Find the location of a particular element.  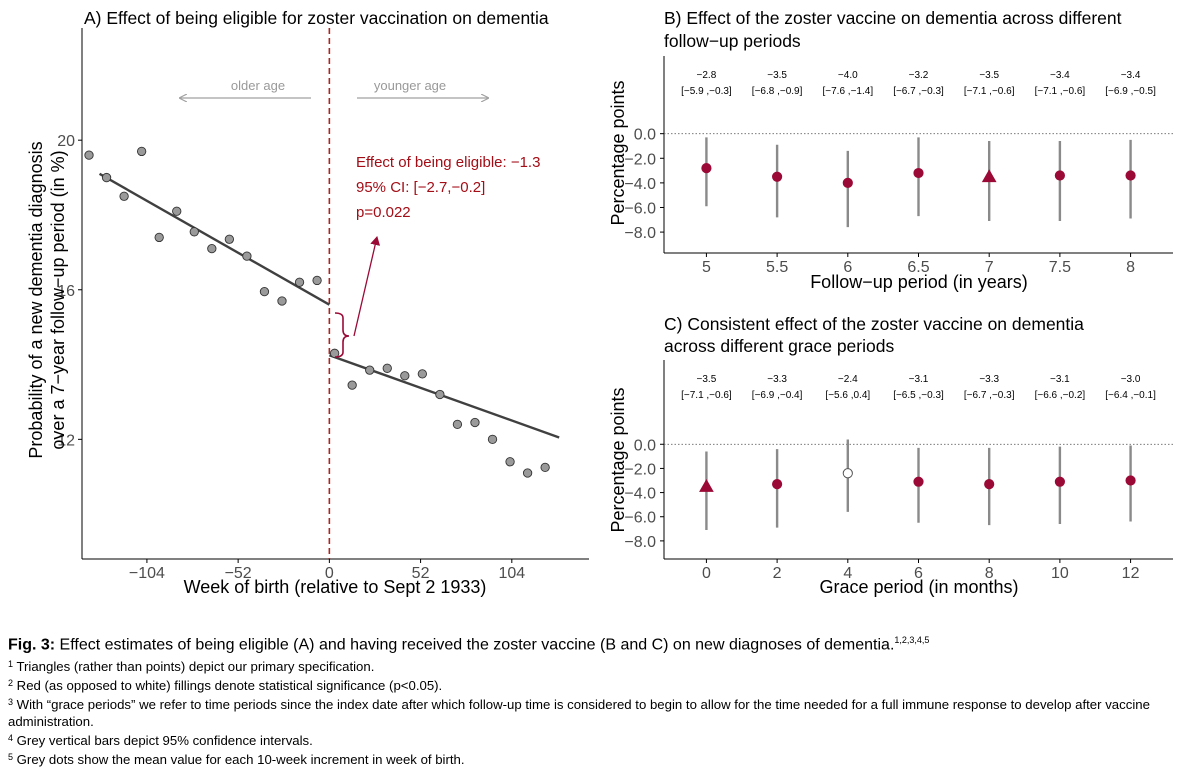

panel-b-y-tick-label: −2.0 is located at coordinates (640, 159).